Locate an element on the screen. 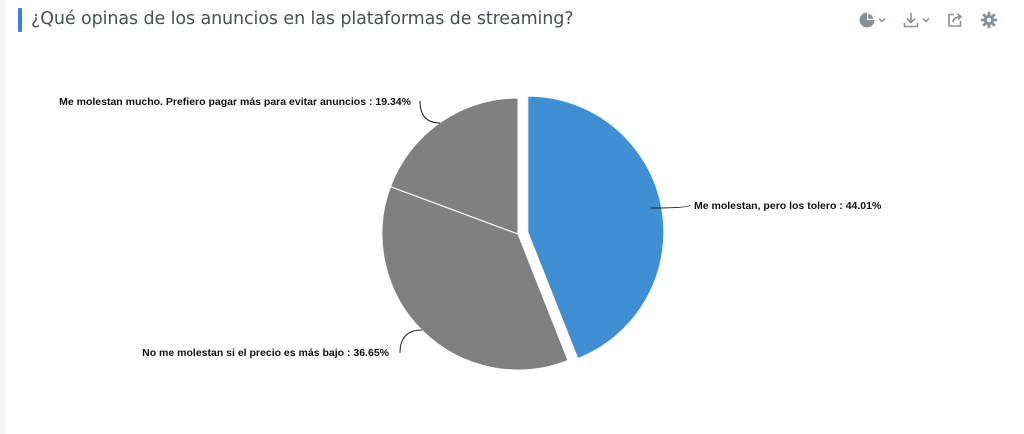  chart-type-button is located at coordinates (872, 20).